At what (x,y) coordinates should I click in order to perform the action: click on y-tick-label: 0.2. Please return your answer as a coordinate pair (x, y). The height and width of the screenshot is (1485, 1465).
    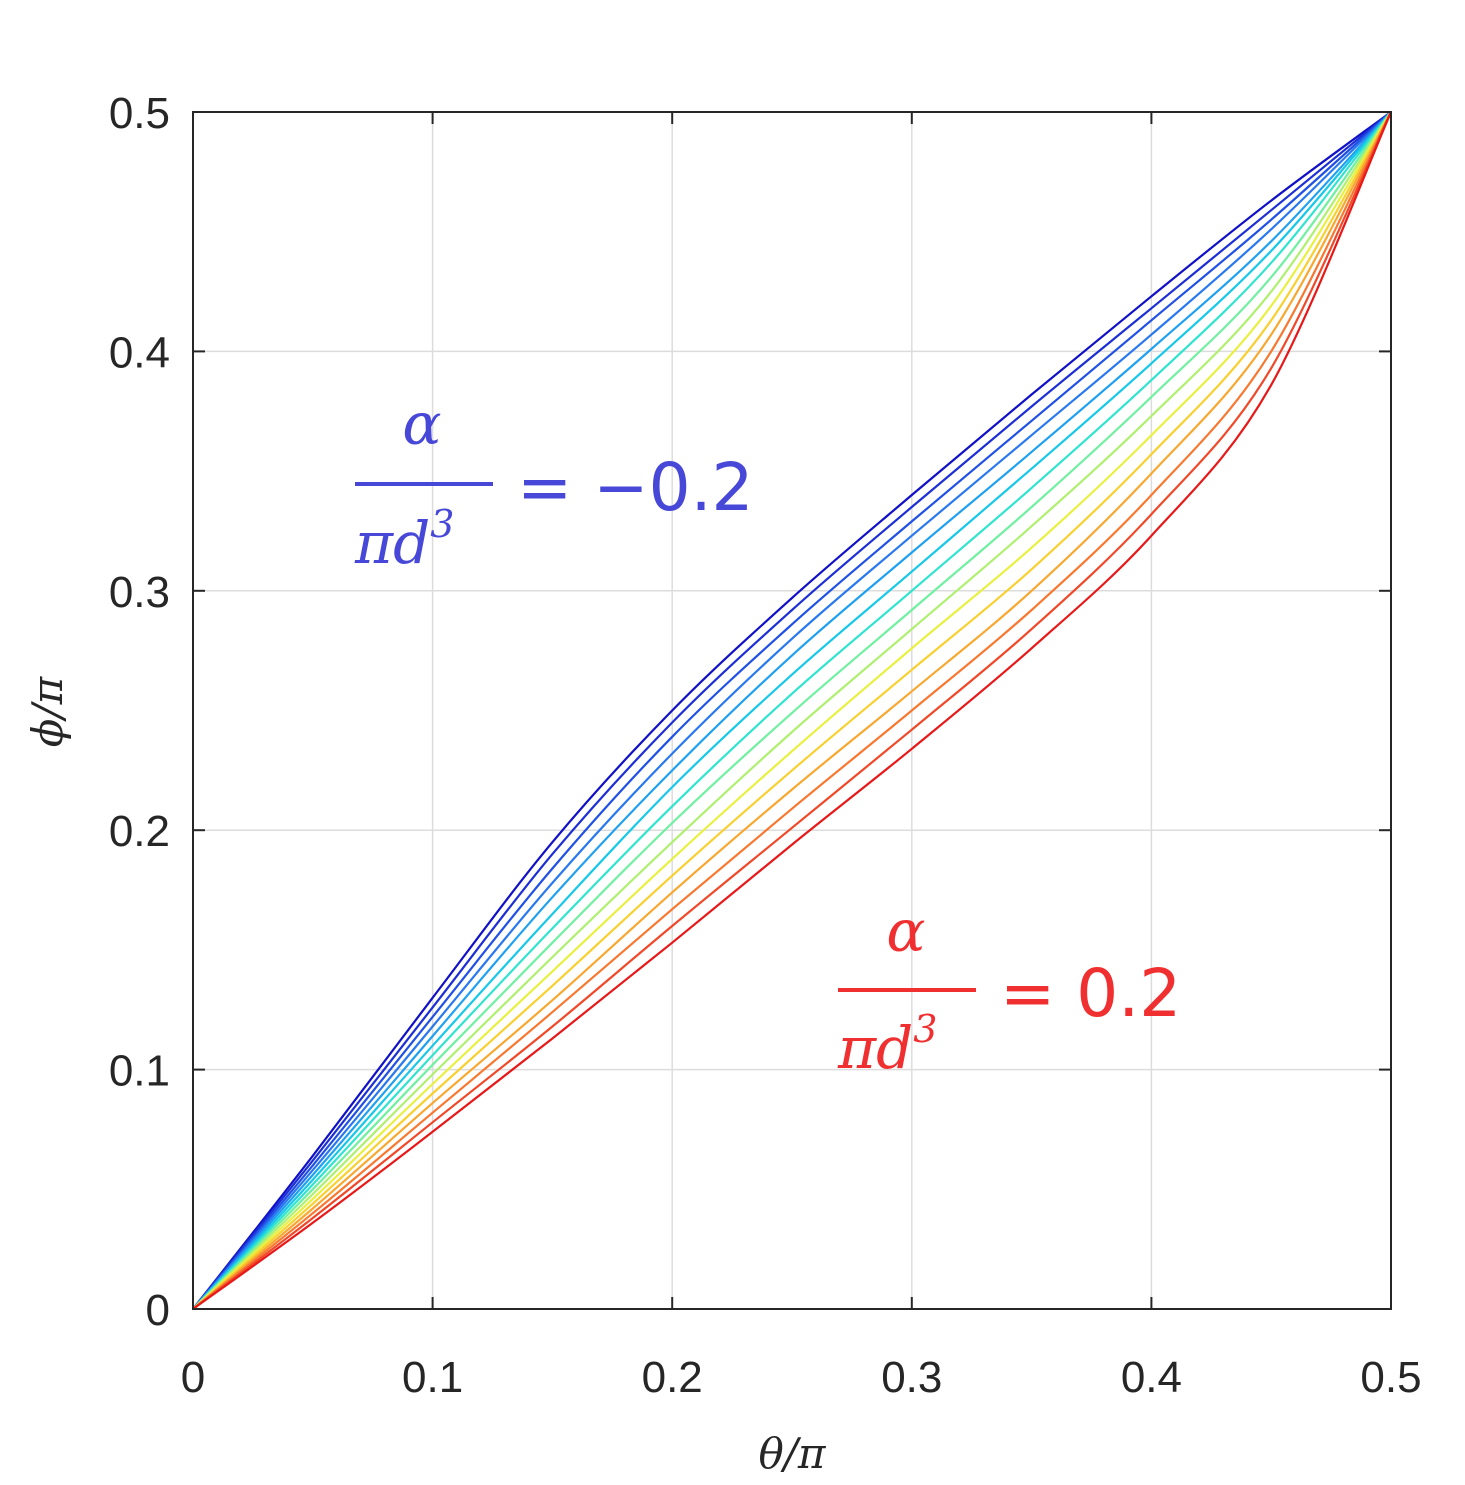
    Looking at the image, I should click on (139, 831).